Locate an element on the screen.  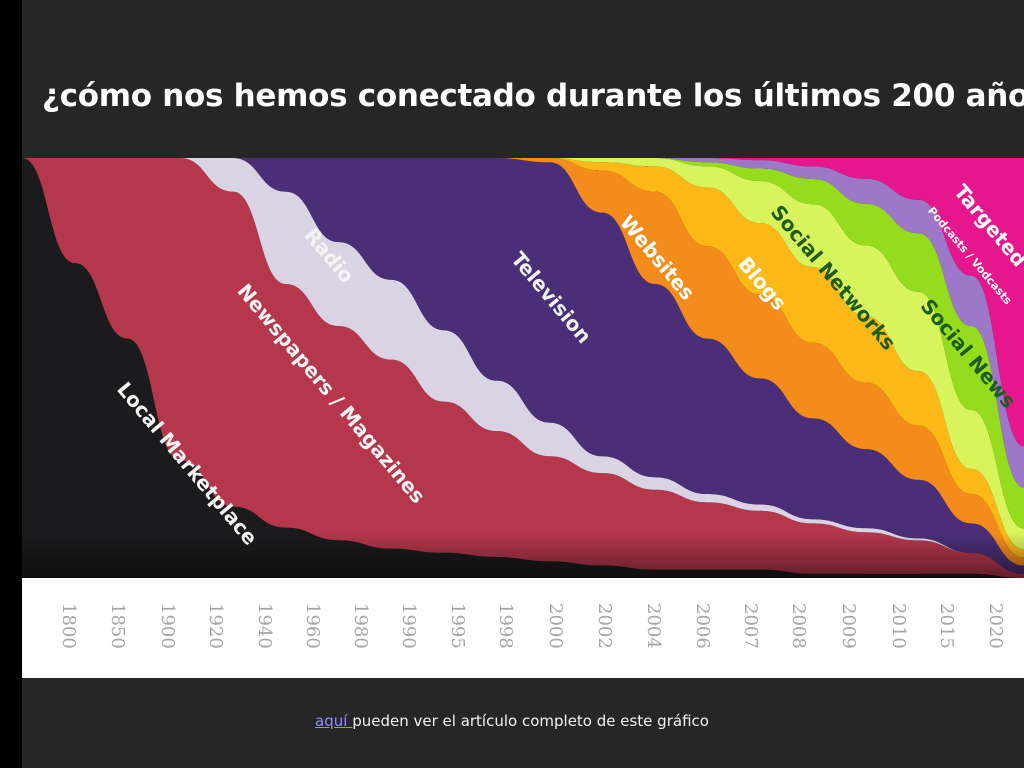
x-tick-label: 2007 is located at coordinates (750, 626).